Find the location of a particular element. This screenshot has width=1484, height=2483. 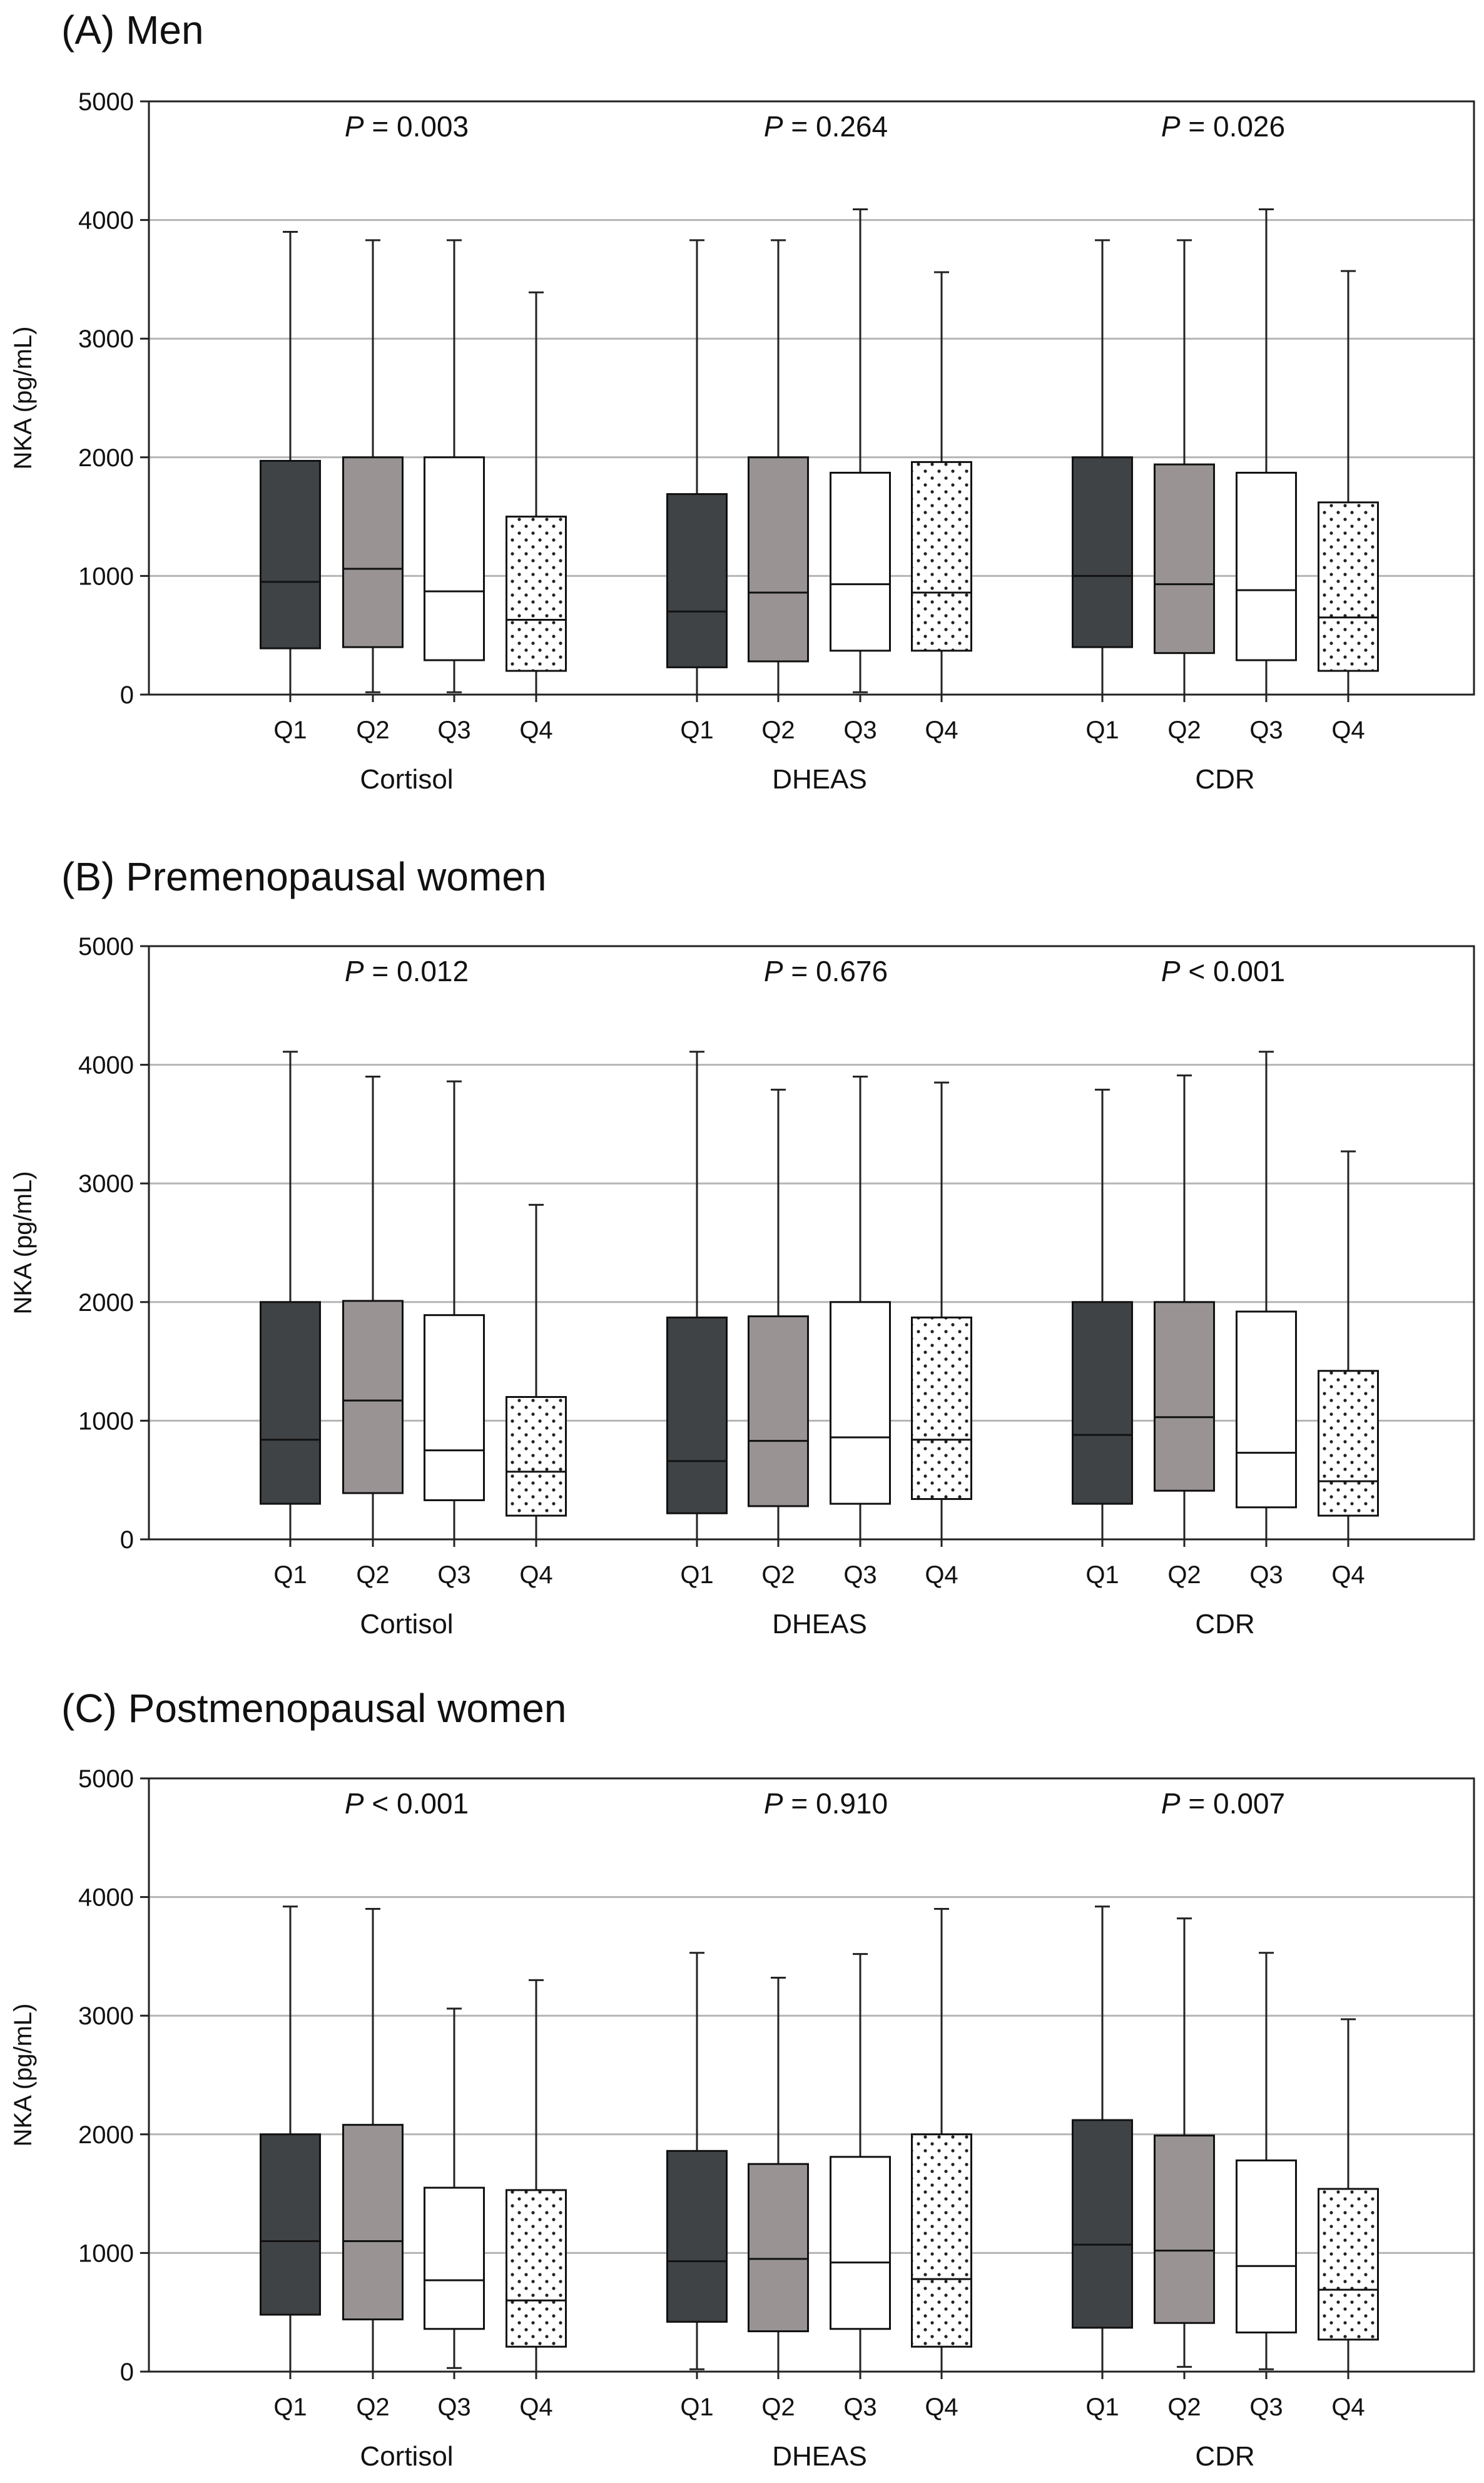

group-cortisol: P < 0.001 Cortisol Q1 Q2 Q3 Q4 is located at coordinates (413, 2129).